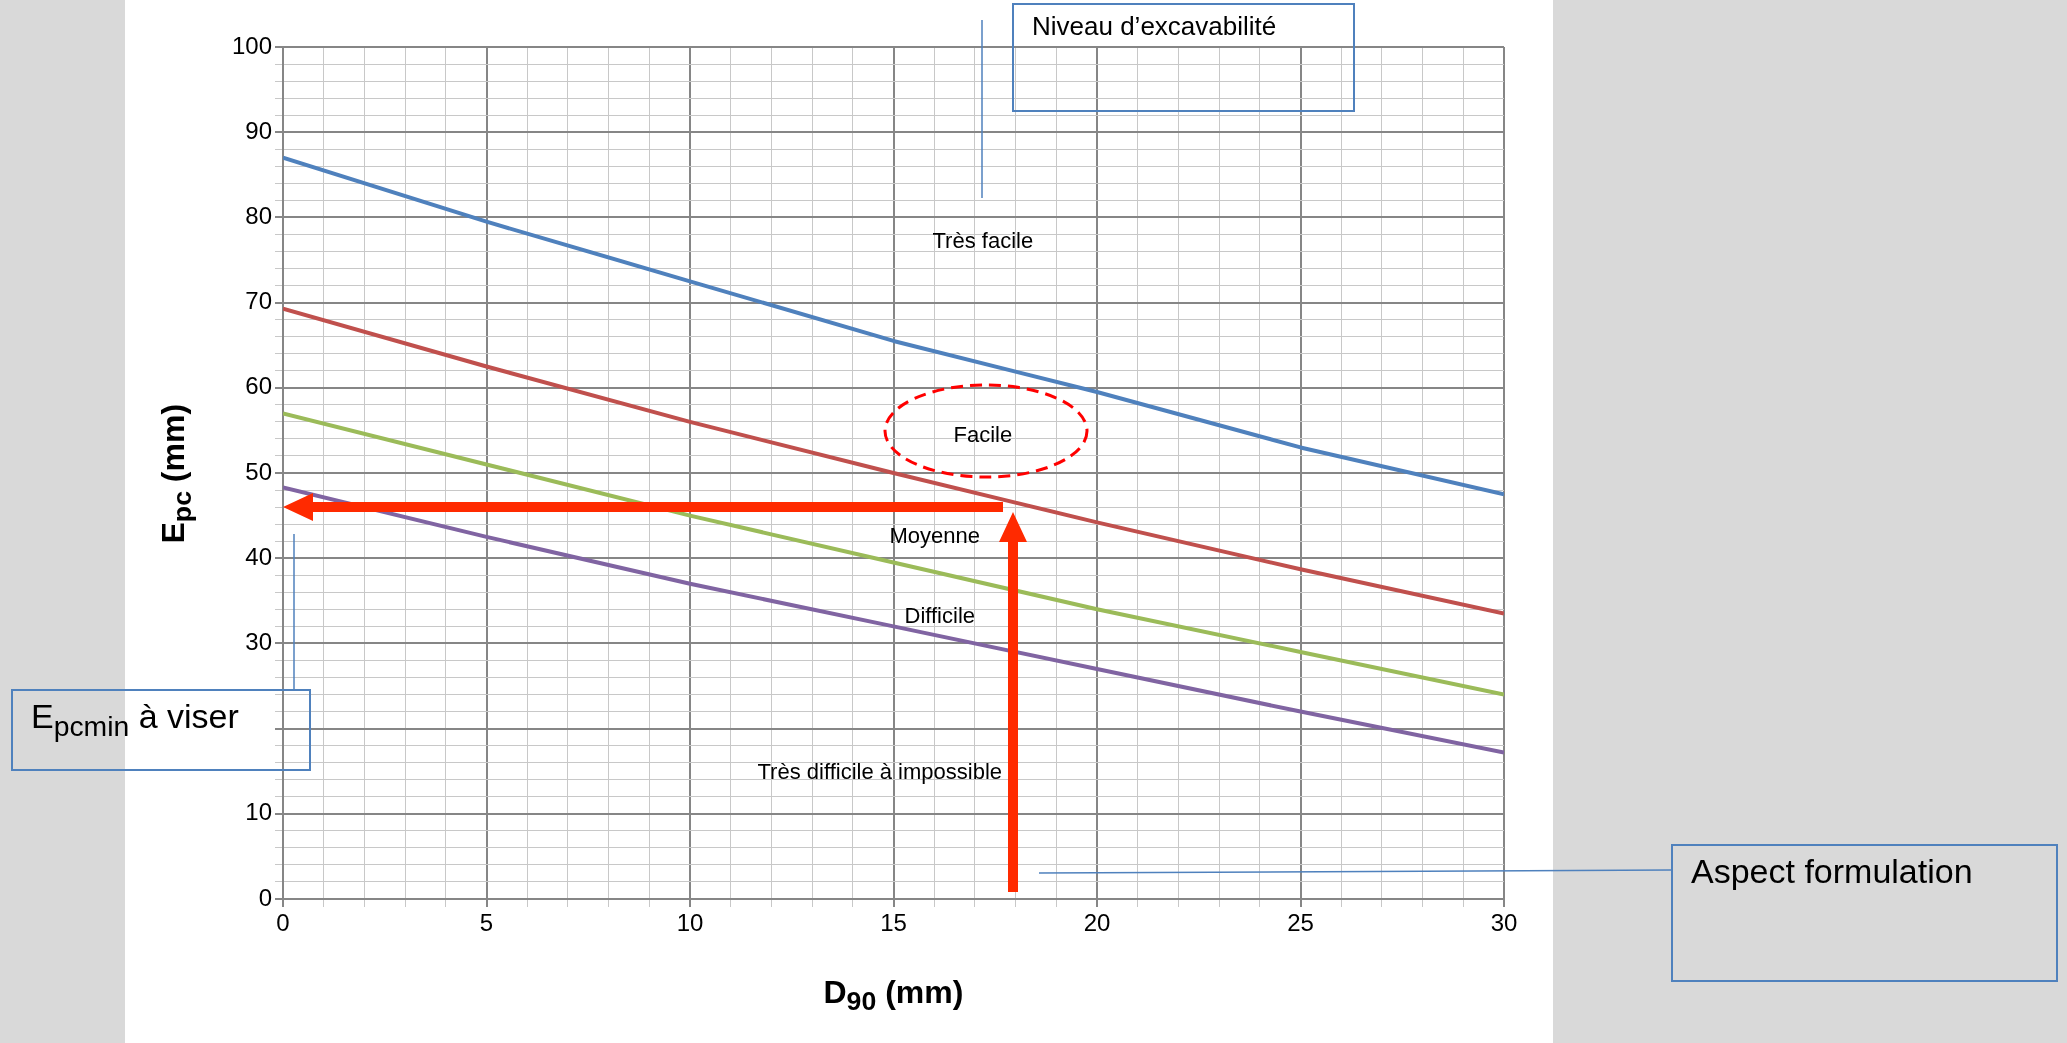 The width and height of the screenshot is (2067, 1043). Describe the element at coordinates (1300, 923) in the screenshot. I see `x-tick-label: 25` at that location.